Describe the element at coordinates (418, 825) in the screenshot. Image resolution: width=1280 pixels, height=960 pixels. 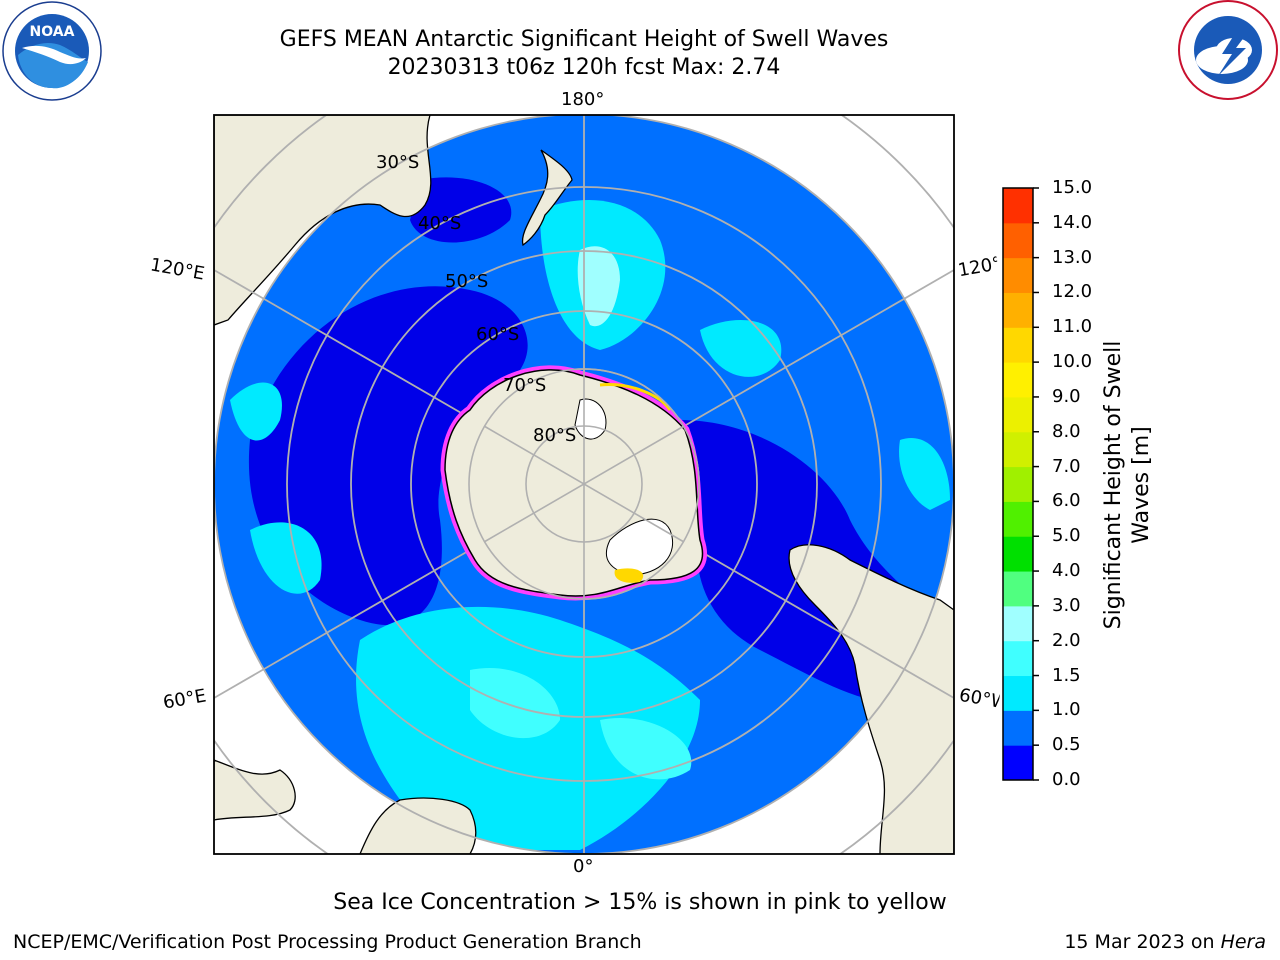
I see `africa-tip` at that location.